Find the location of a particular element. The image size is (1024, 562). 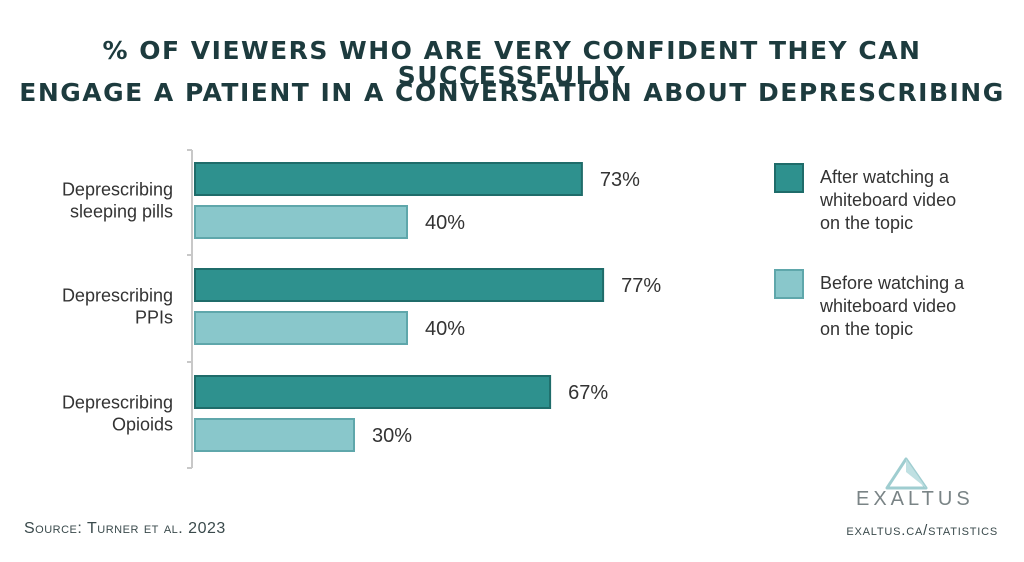

data-label: 67% is located at coordinates (588, 393).